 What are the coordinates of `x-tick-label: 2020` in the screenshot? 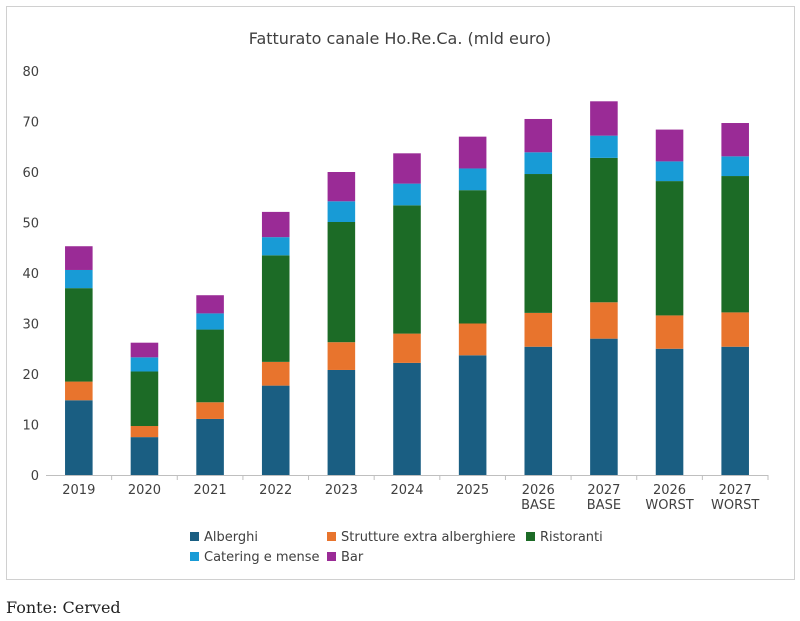 It's located at (144, 490).